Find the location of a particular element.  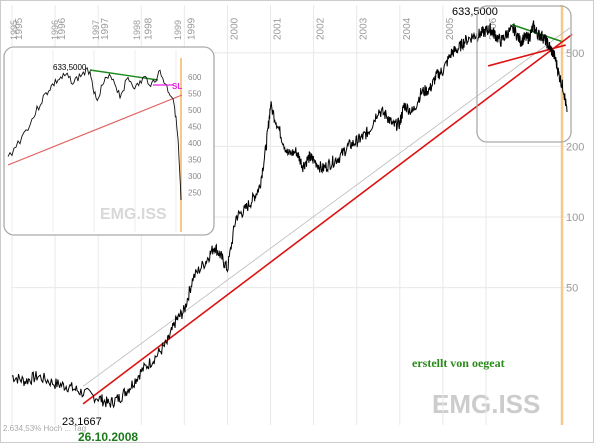

all-time-high-label: 633,5000 is located at coordinates (475, 12).